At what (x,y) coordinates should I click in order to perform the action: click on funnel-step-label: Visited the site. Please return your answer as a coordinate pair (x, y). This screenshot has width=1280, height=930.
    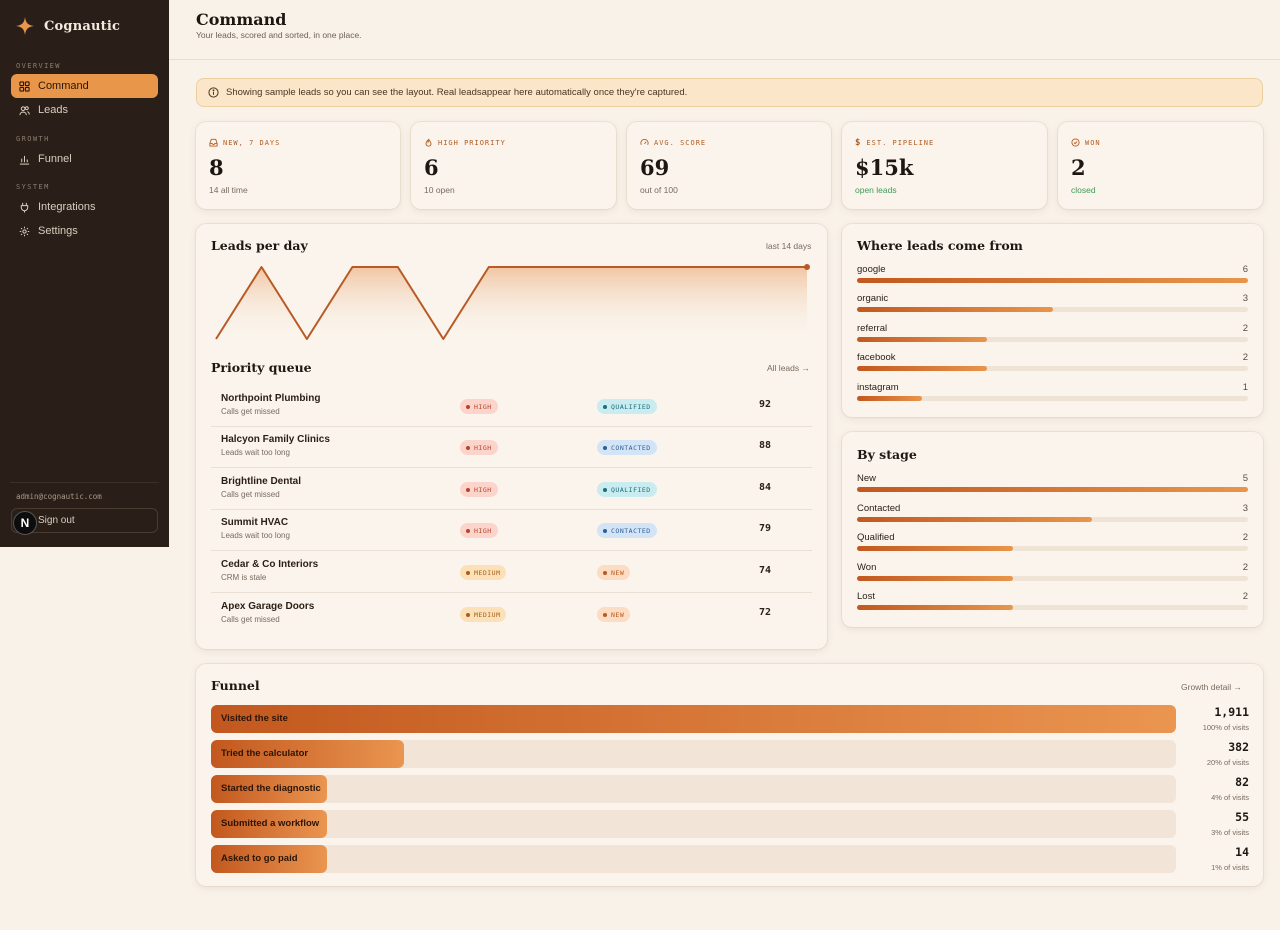
    Looking at the image, I should click on (254, 718).